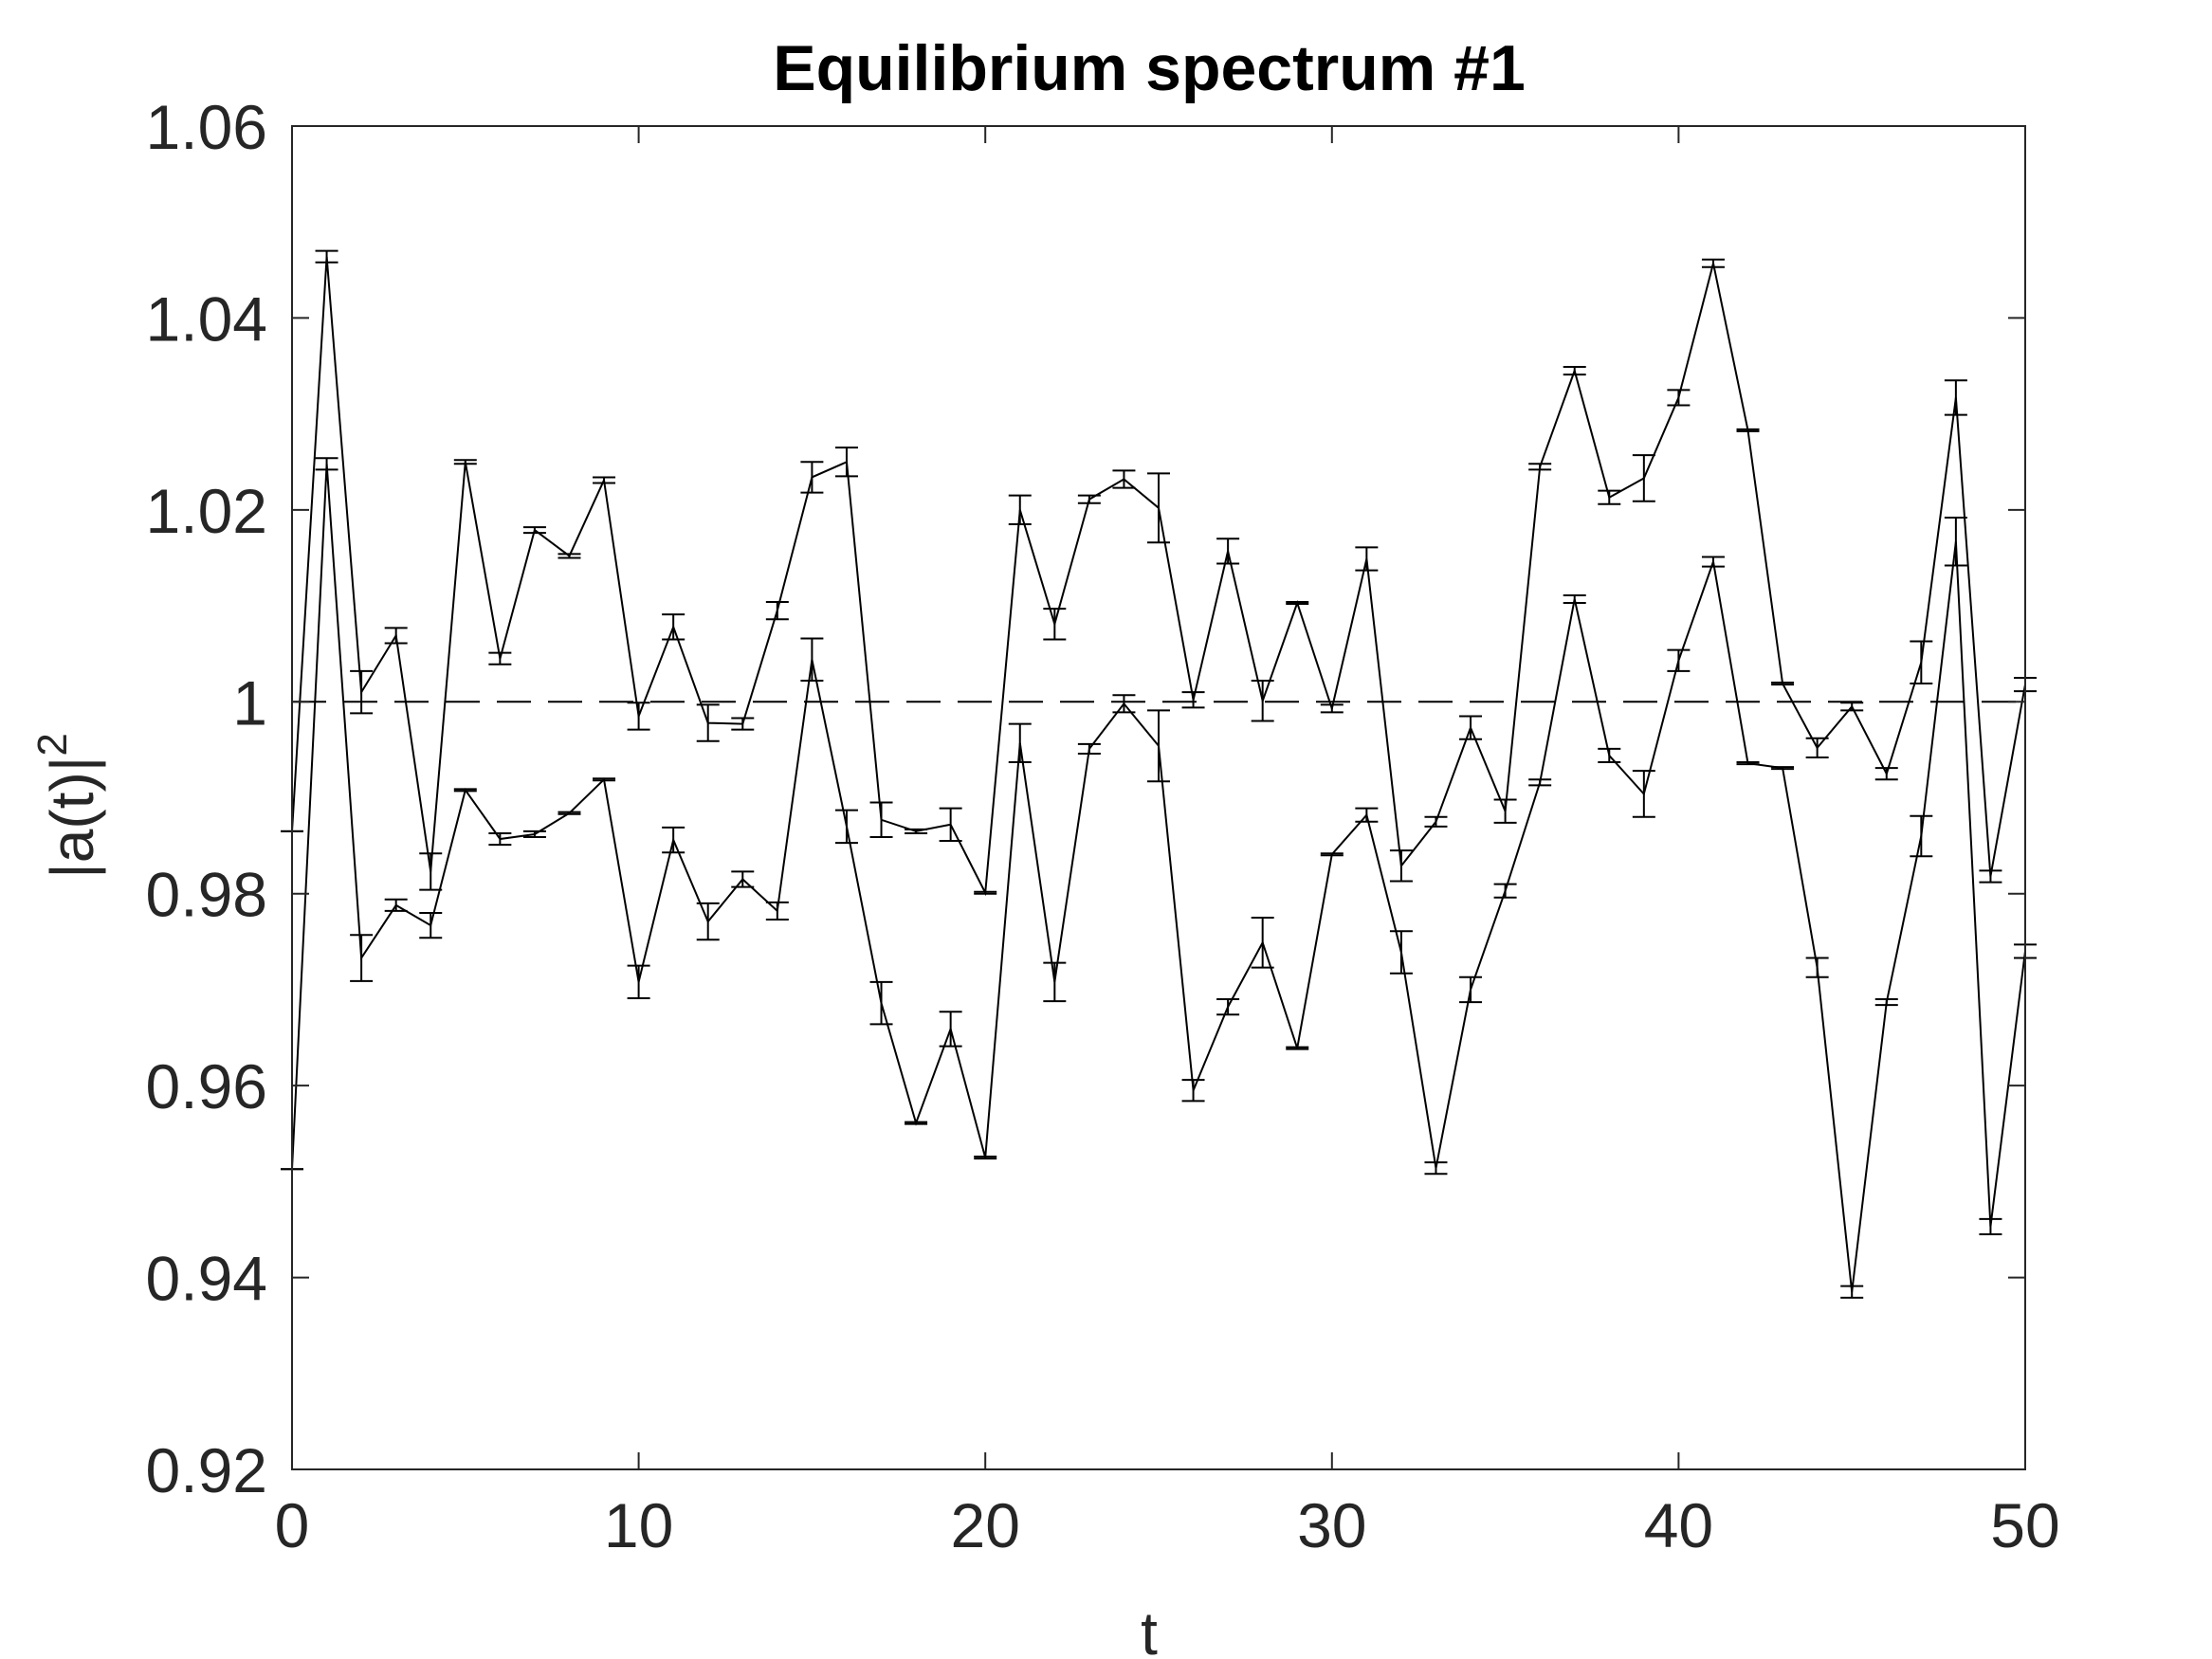 The width and height of the screenshot is (2212, 1659). I want to click on x-tick-label: 50, so click(2024, 1525).